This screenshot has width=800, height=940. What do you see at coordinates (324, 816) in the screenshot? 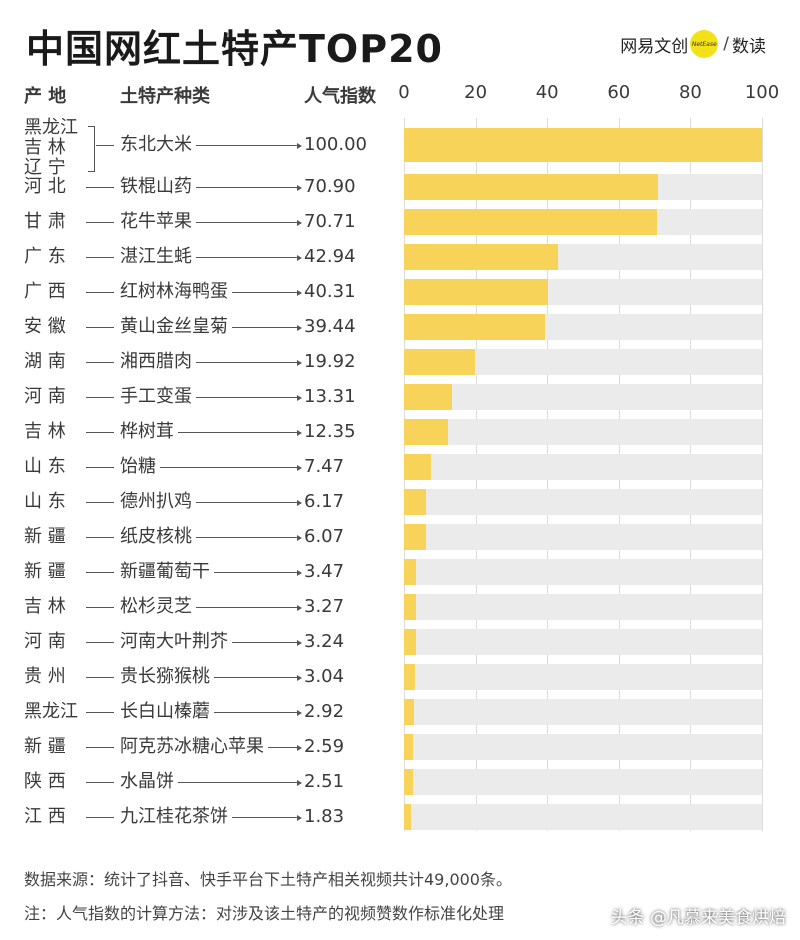
I see `value-label: 1.83` at bounding box center [324, 816].